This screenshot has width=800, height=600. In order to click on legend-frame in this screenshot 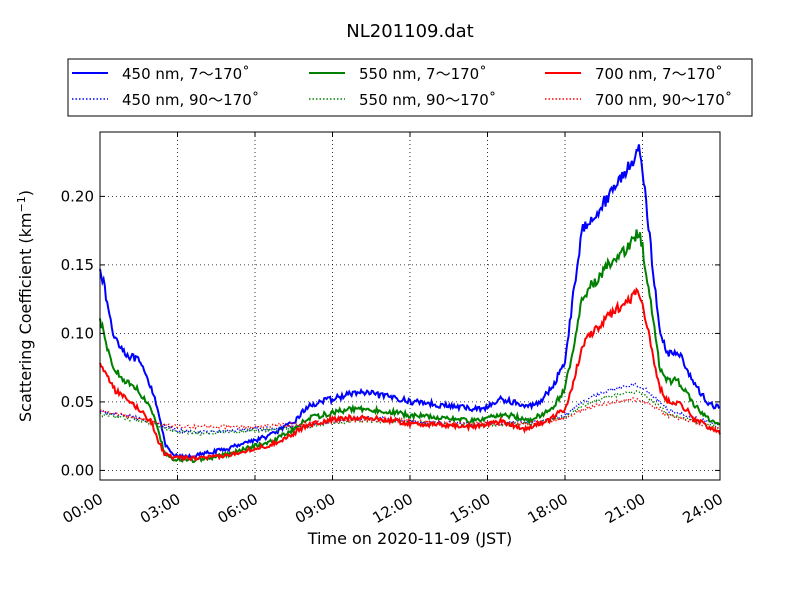, I will do `click(410, 87)`.